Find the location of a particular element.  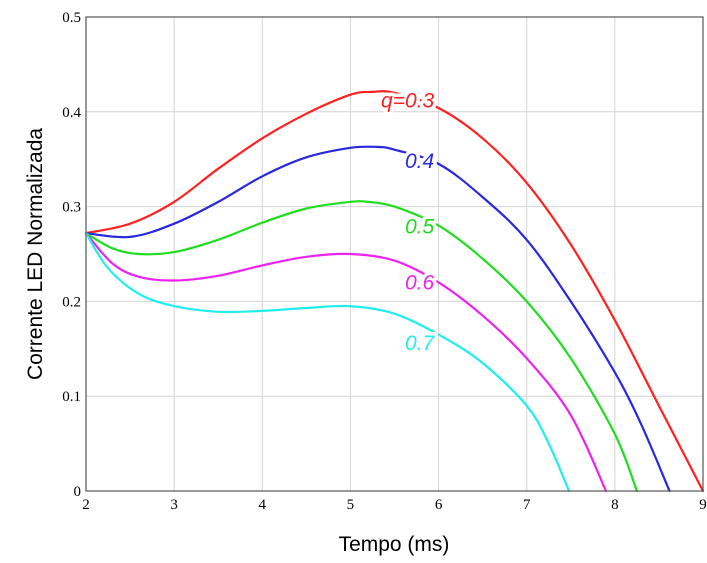

series-label-halo: 0.6 is located at coordinates (420, 282).